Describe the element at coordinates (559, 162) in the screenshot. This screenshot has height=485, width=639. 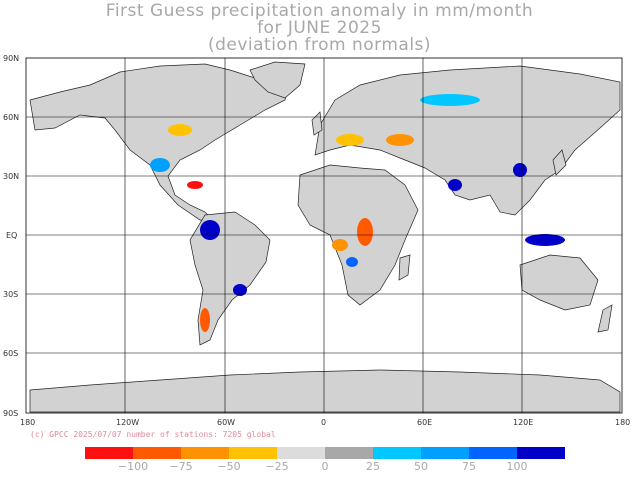
I see `island-japan` at that location.